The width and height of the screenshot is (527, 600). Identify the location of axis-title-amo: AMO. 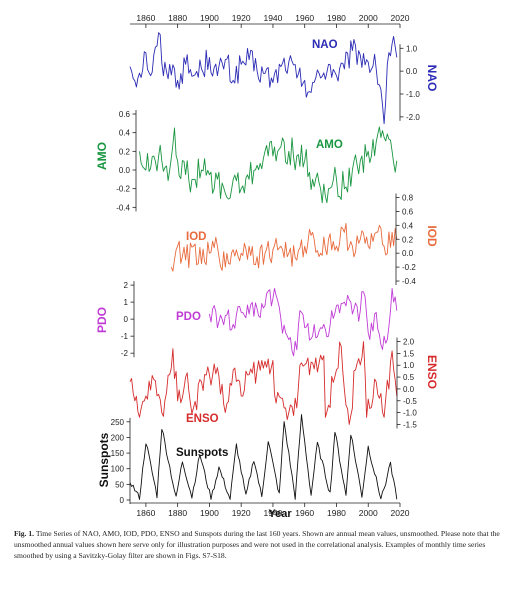
(102, 156).